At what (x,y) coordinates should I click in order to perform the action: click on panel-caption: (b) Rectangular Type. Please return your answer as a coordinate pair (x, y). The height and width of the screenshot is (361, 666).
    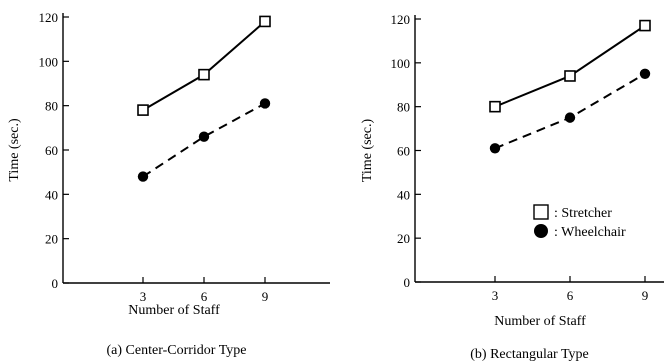
    Looking at the image, I should click on (529, 354).